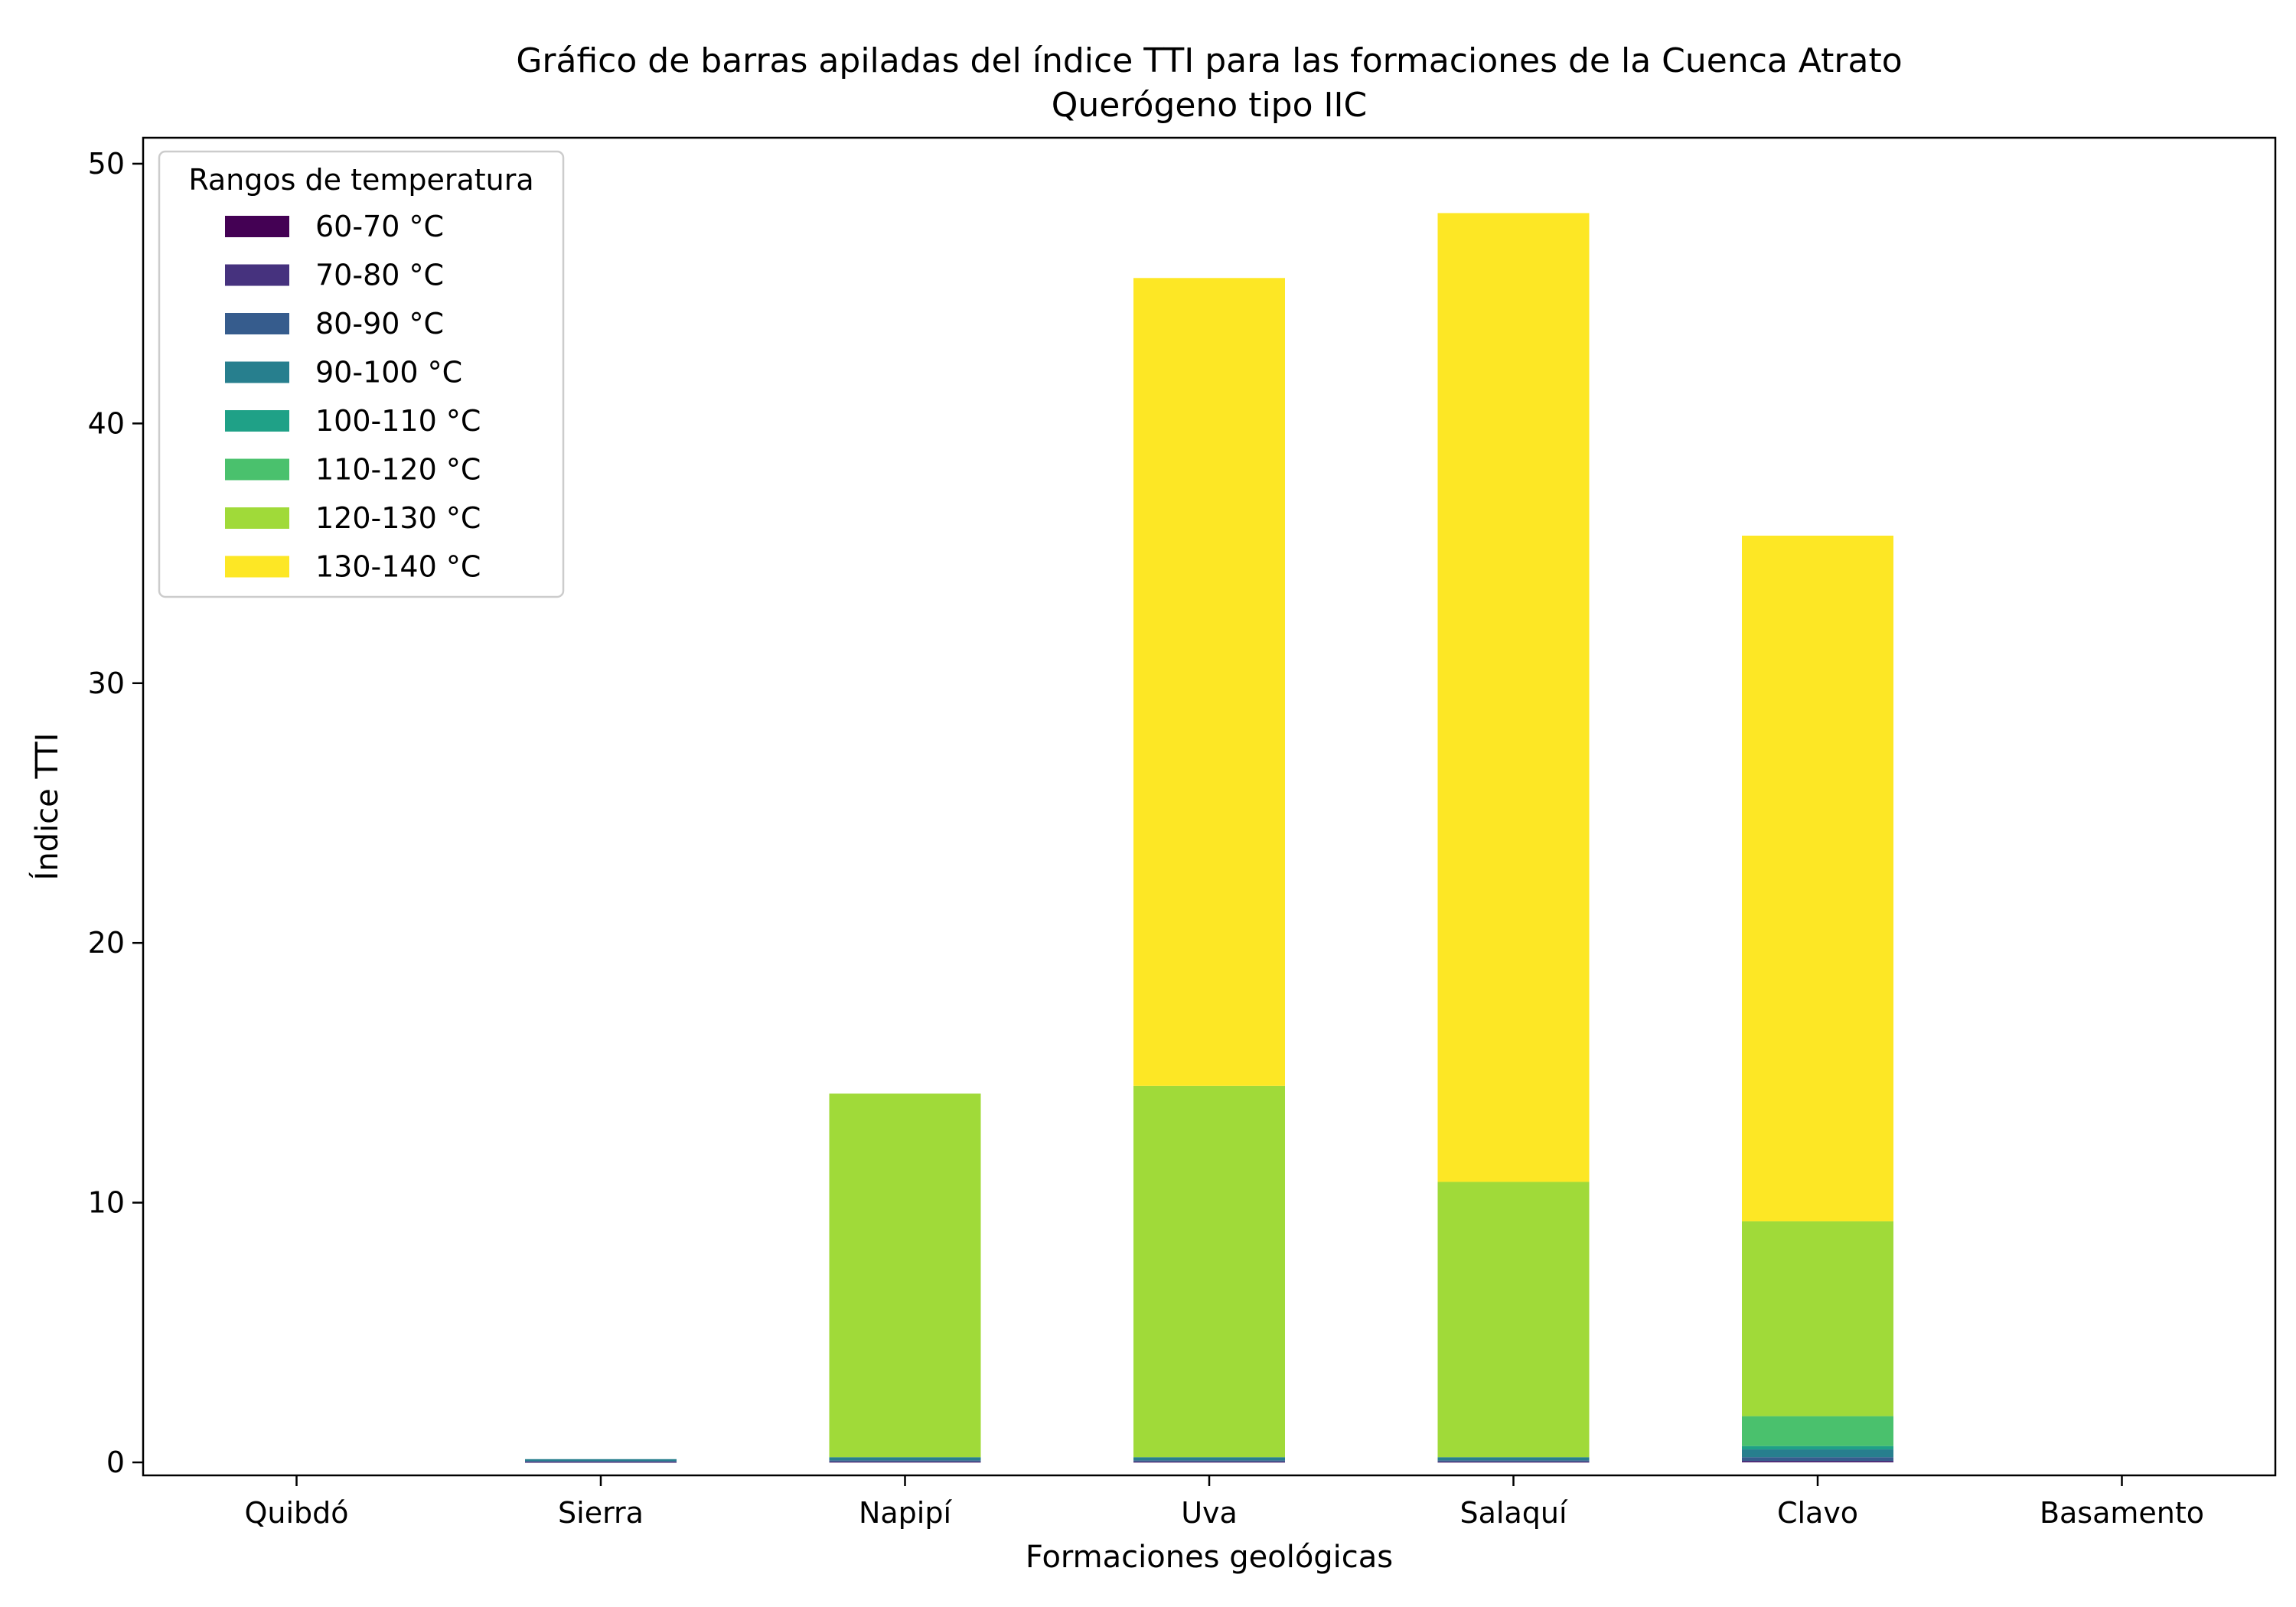 The width and height of the screenshot is (2296, 1607). Describe the element at coordinates (906, 1513) in the screenshot. I see `x-tick-label: Napipí` at that location.